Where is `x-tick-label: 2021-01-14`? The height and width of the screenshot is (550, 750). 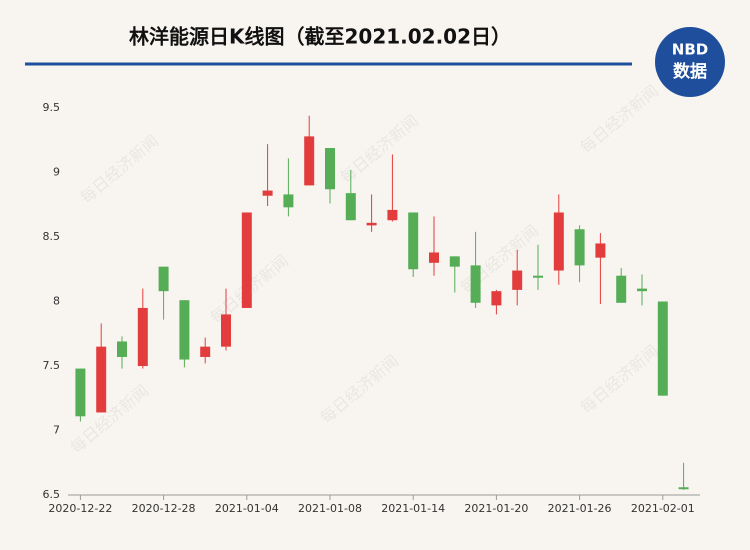
x-tick-label: 2021-01-14 is located at coordinates (413, 508).